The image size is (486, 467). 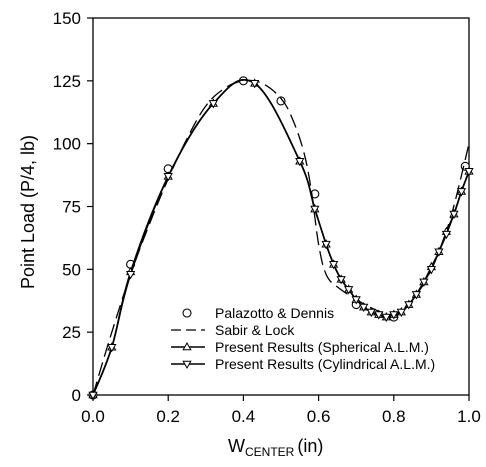 I want to click on x-tick-label: 0.4, so click(x=244, y=416).